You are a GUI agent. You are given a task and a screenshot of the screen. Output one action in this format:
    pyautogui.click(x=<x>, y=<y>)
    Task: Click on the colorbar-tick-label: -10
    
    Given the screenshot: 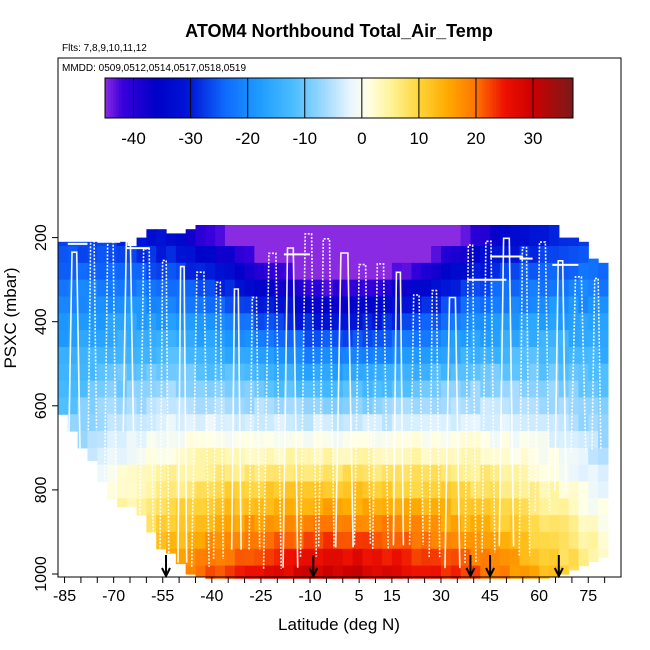 What is the action you would take?
    pyautogui.click(x=304, y=138)
    